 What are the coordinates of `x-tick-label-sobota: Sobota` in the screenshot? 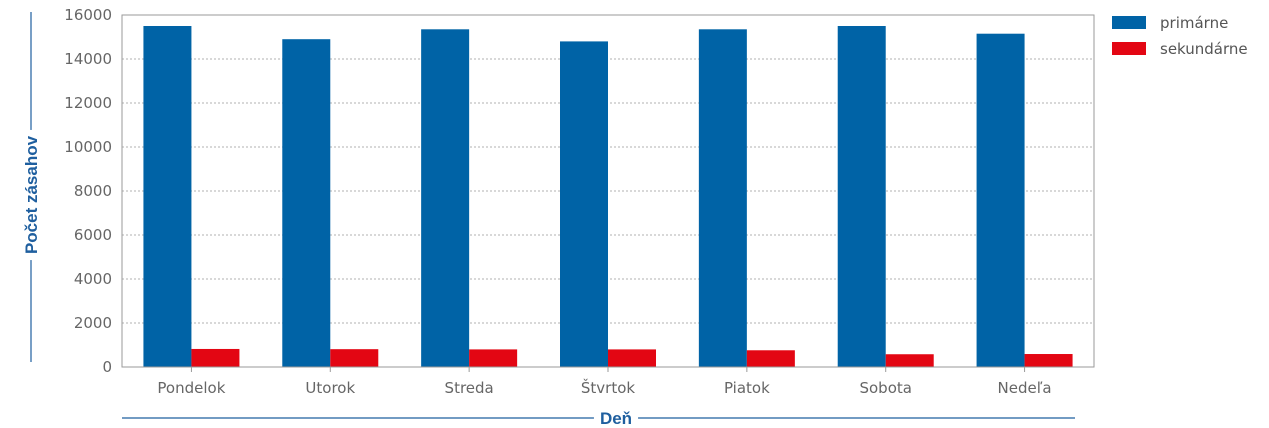 It's located at (885, 388).